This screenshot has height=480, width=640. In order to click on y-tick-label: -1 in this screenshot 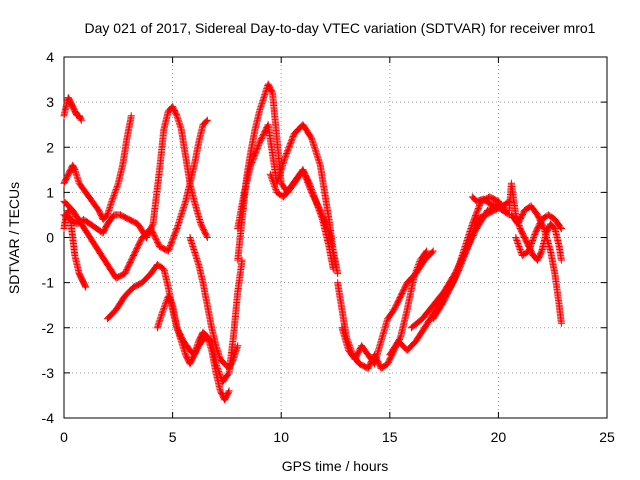, I will do `click(48, 283)`.